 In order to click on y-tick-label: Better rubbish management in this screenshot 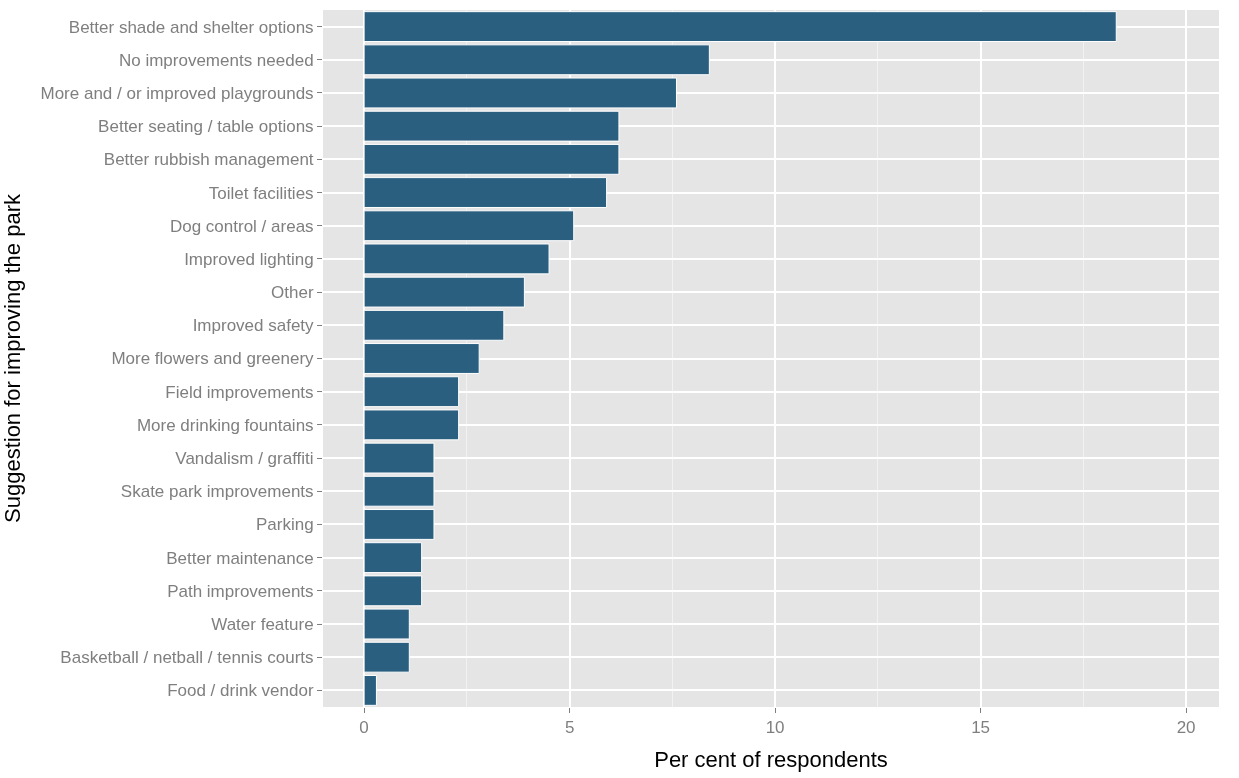, I will do `click(208, 160)`.